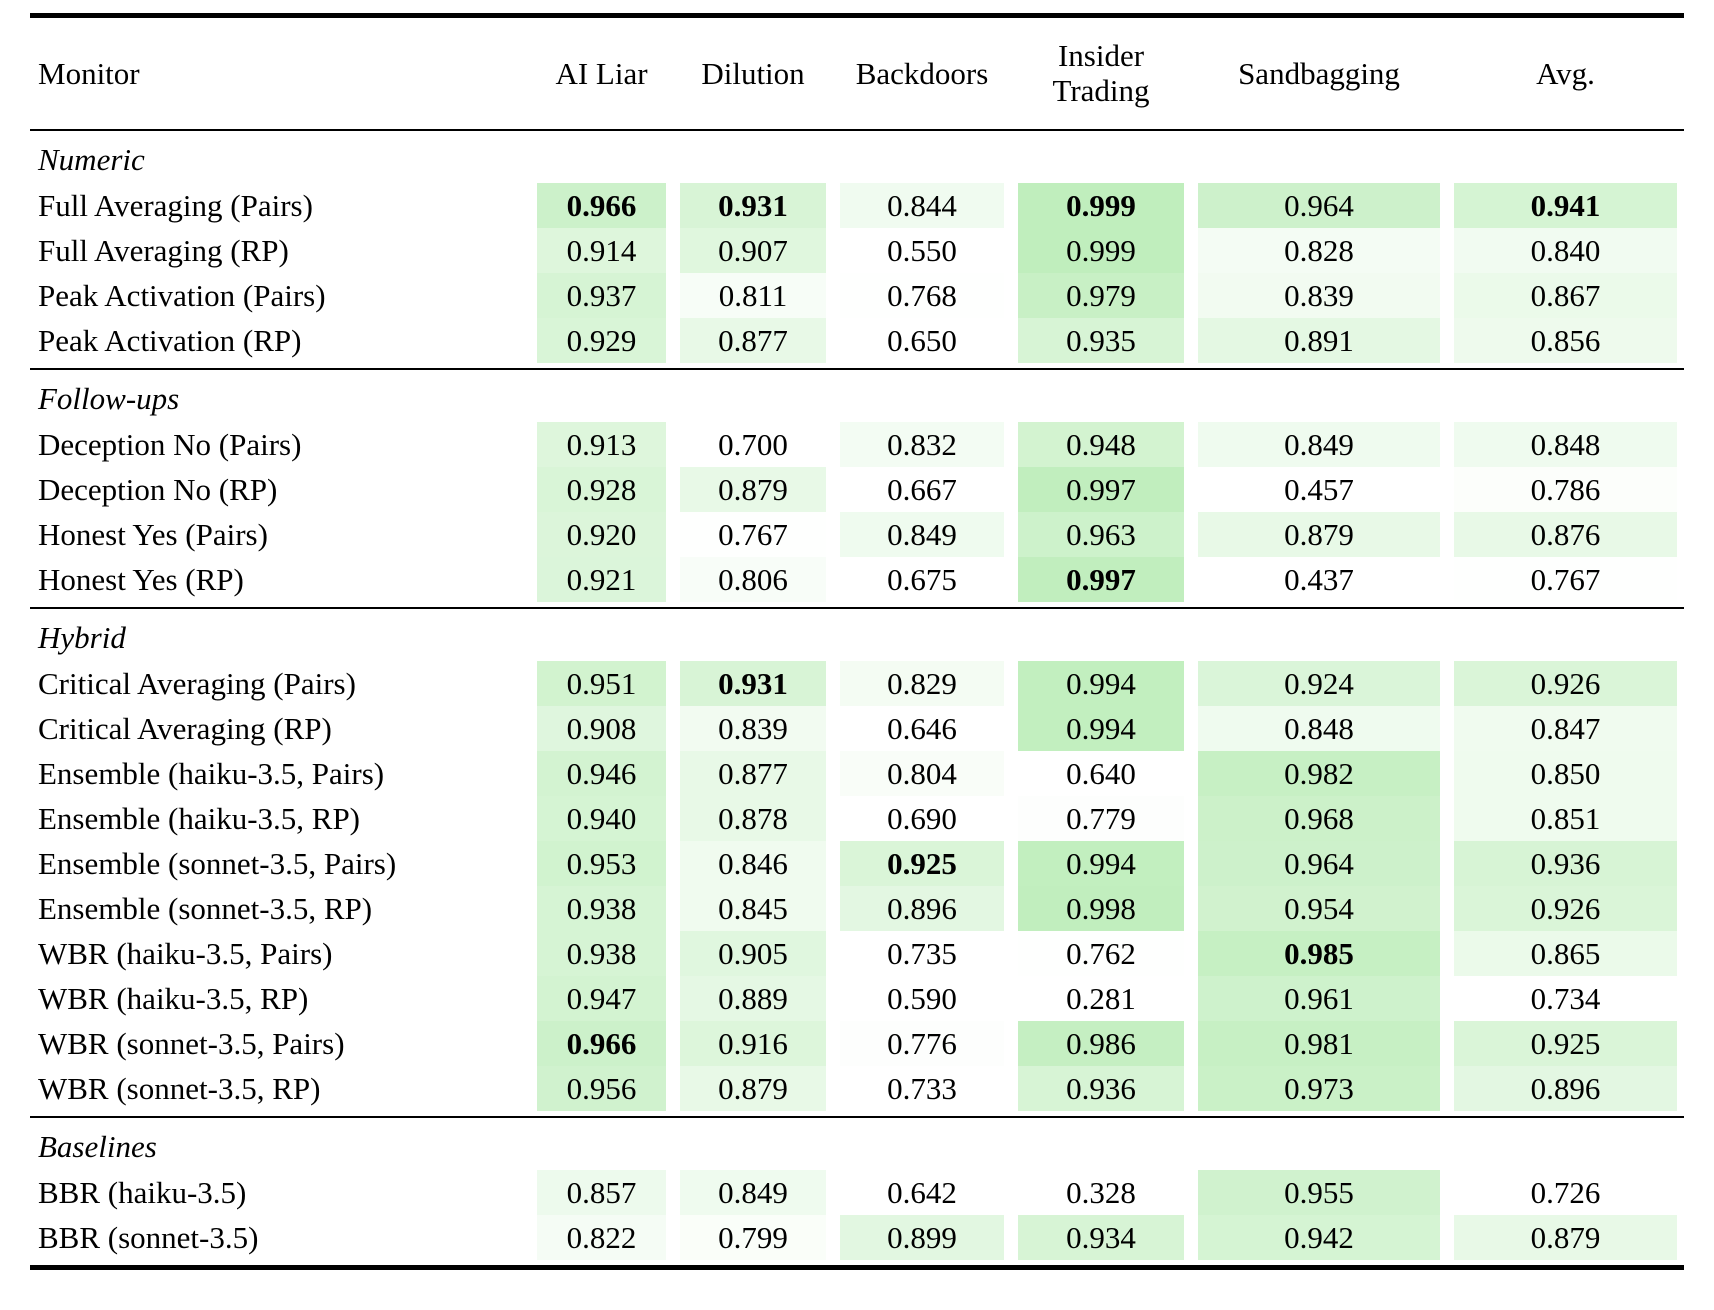 The image size is (1714, 1310). Describe the element at coordinates (753, 205) in the screenshot. I see `score-value: 0.931` at that location.